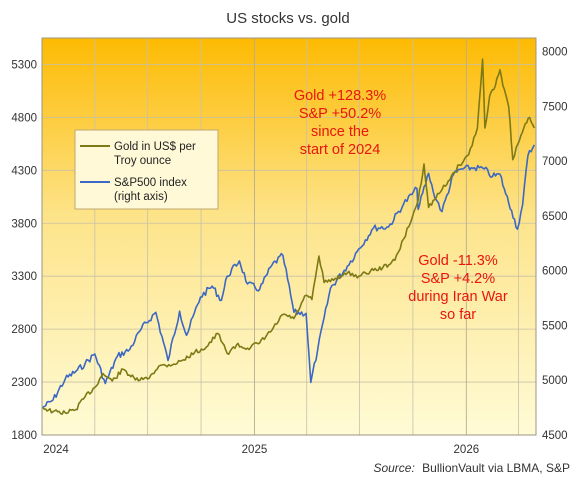  I want to click on y-right-tick-label: 8000, so click(555, 53).